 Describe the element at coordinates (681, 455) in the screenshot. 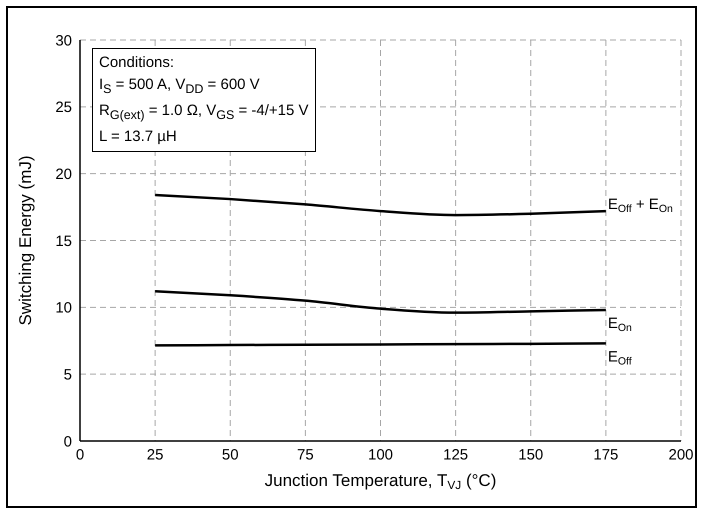

I see `x-tick-label: 200` at that location.